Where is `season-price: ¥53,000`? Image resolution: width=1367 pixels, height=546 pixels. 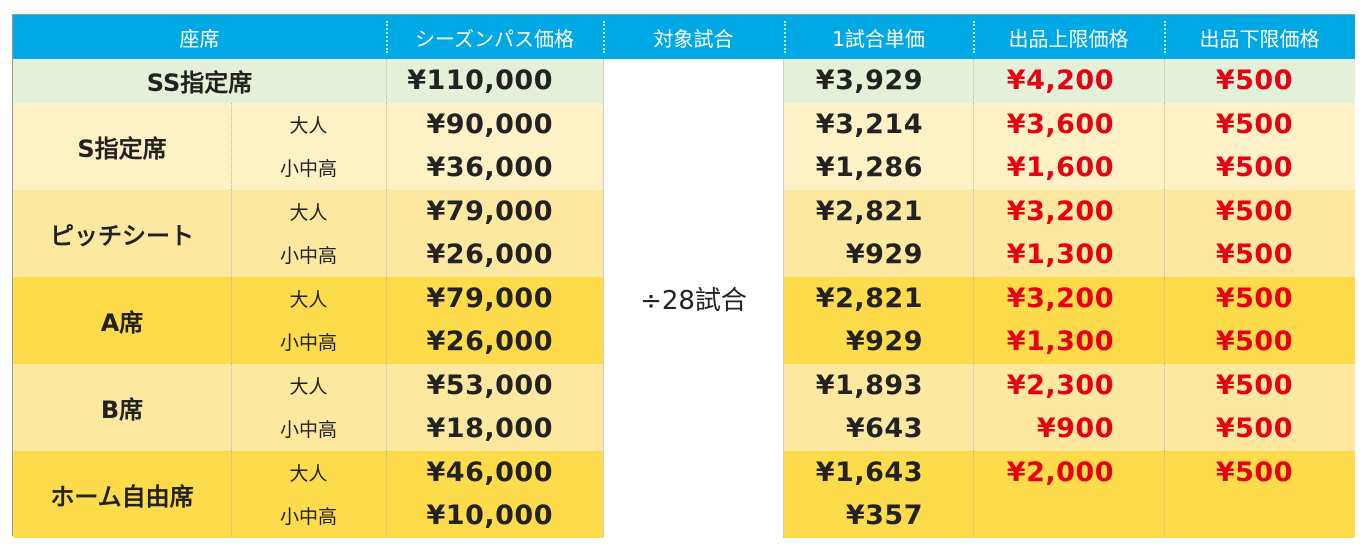
season-price: ¥53,000 is located at coordinates (489, 385).